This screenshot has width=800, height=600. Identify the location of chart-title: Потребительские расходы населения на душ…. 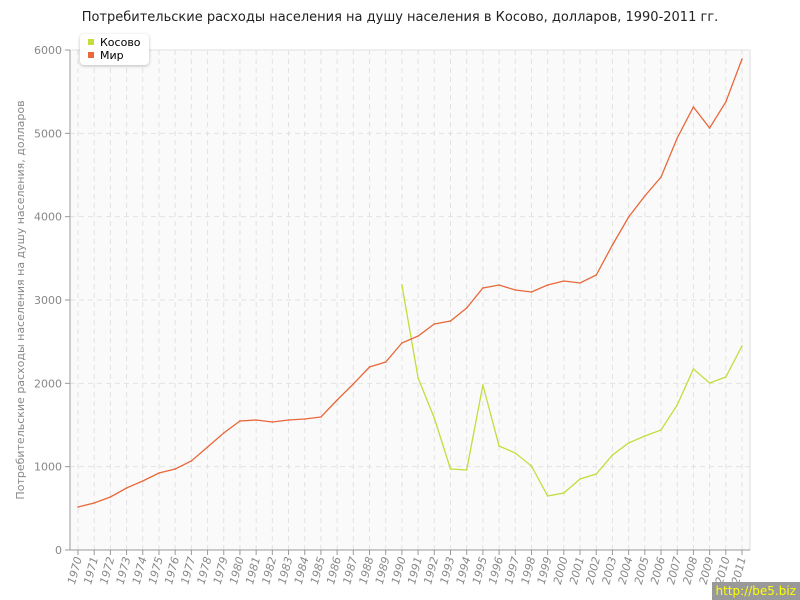
(400, 17).